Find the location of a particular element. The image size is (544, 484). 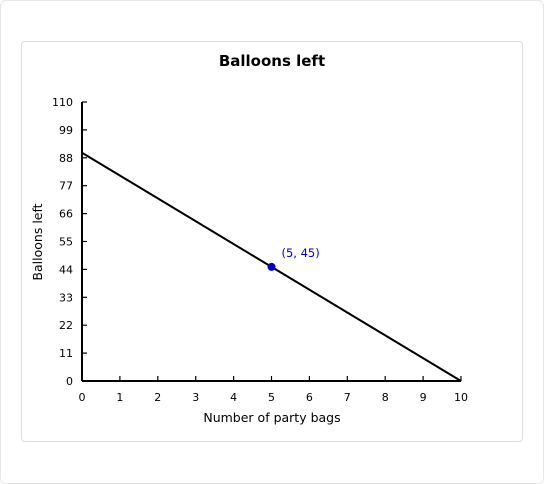

x-axis-ticks: 0 1 2 3 4 5 6 7 8 9 10 is located at coordinates (273, 390).